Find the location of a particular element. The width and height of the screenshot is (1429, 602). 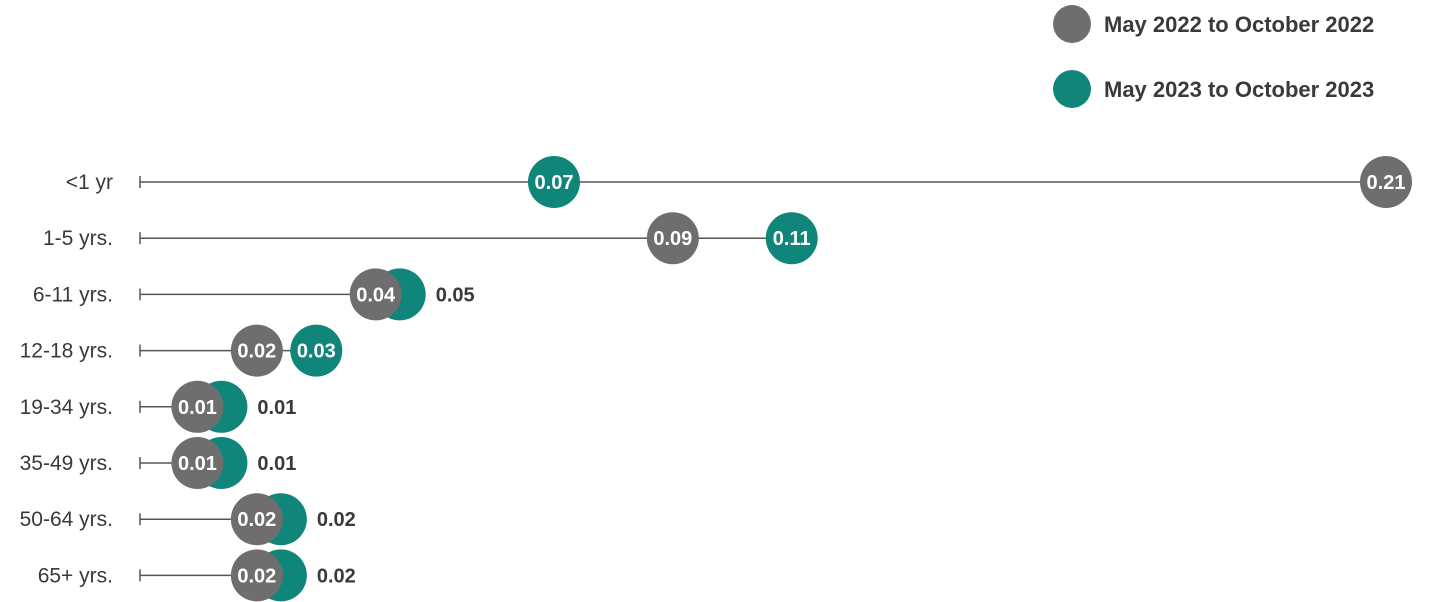

value-label-series-1: 0.09 is located at coordinates (672, 239).